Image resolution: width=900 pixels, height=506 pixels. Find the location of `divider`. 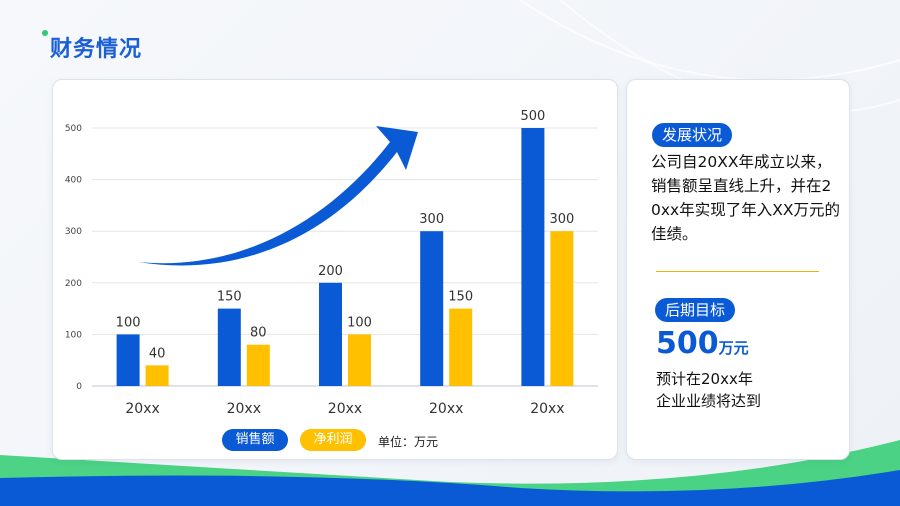

divider is located at coordinates (737, 271).